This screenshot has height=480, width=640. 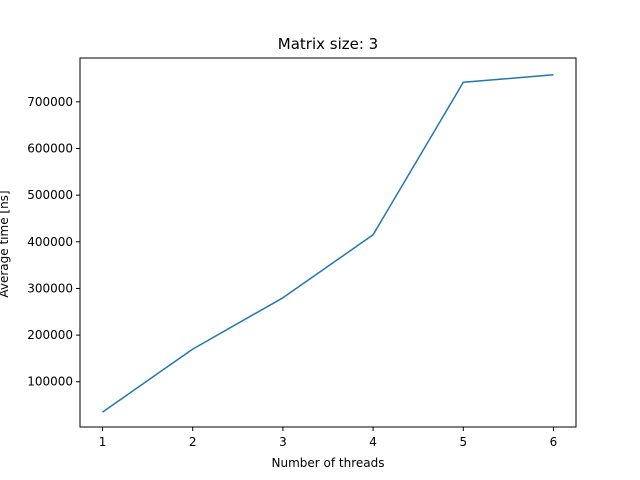 I want to click on x-tick-label: 2, so click(x=193, y=442).